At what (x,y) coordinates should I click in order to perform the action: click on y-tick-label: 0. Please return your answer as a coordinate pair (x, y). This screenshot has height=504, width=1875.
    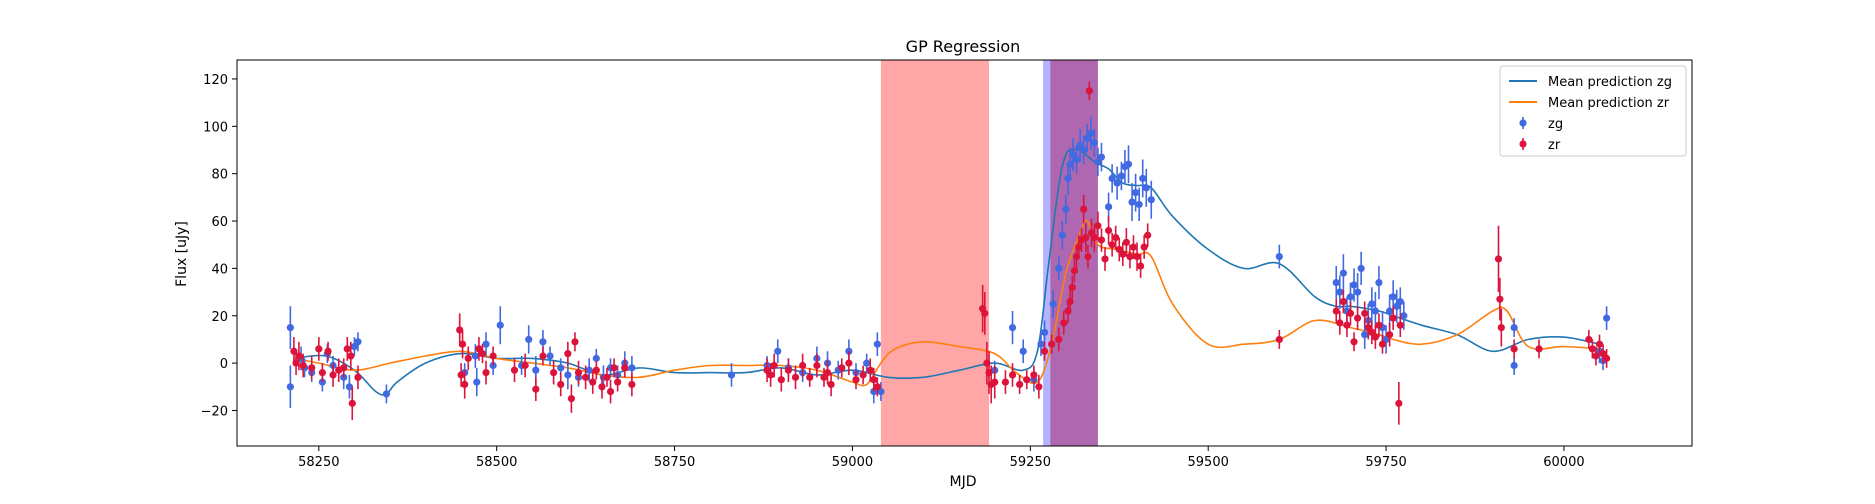
    Looking at the image, I should click on (224, 364).